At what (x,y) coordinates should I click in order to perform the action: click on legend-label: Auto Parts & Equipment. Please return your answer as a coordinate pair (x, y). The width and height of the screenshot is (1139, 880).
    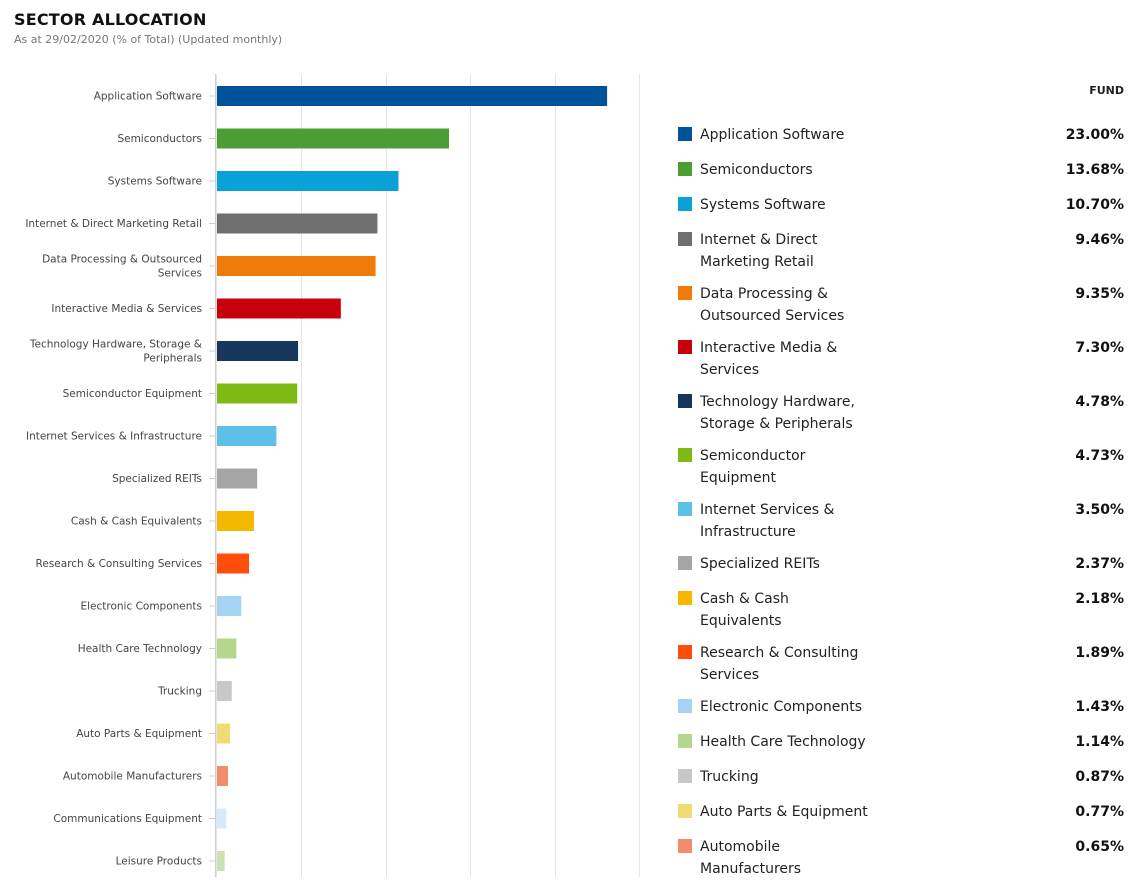
    Looking at the image, I should click on (795, 812).